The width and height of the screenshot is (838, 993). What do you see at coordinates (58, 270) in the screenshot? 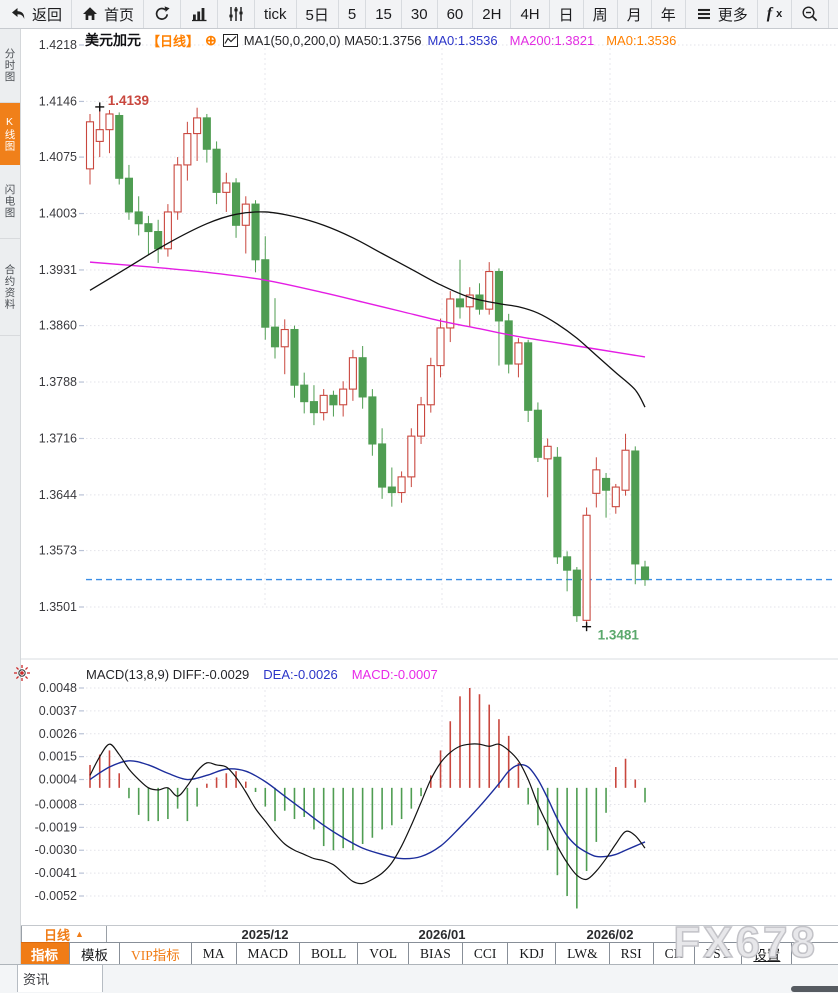
I see `svg-text: 1.3931` at bounding box center [58, 270].